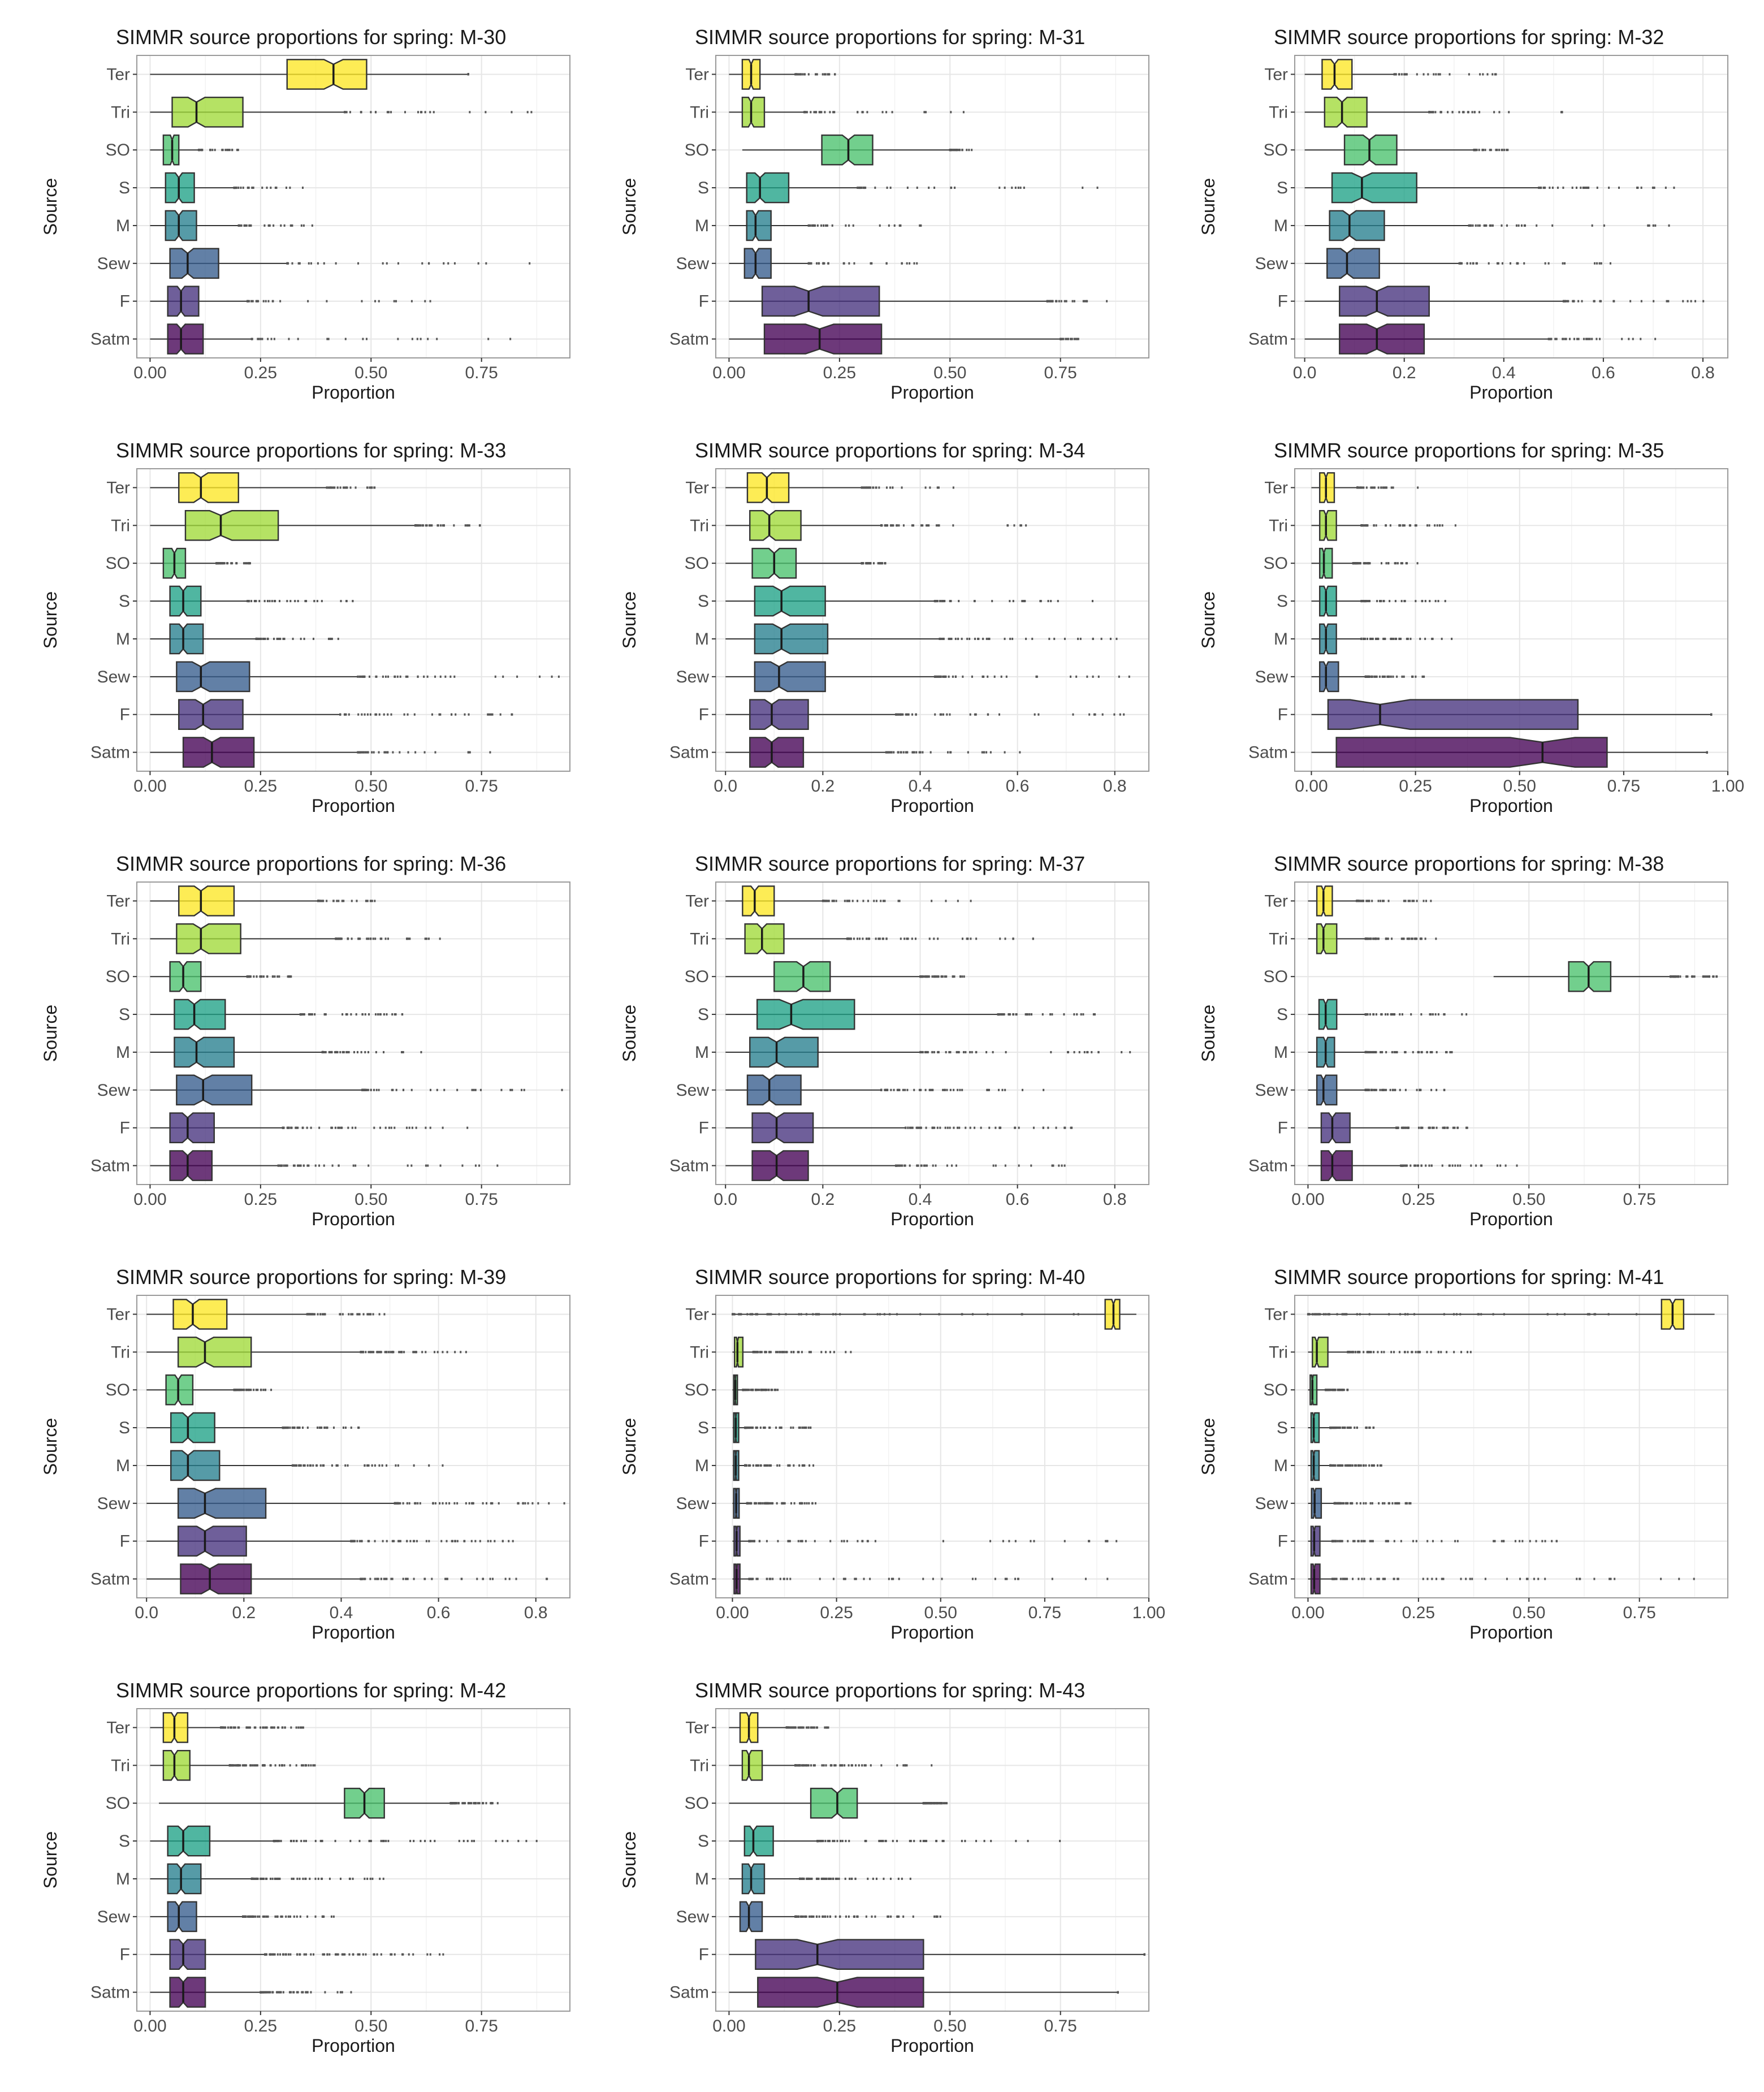 The image size is (1764, 2092). Describe the element at coordinates (1418, 1199) in the screenshot. I see `x-tick-label: 0.25` at that location.